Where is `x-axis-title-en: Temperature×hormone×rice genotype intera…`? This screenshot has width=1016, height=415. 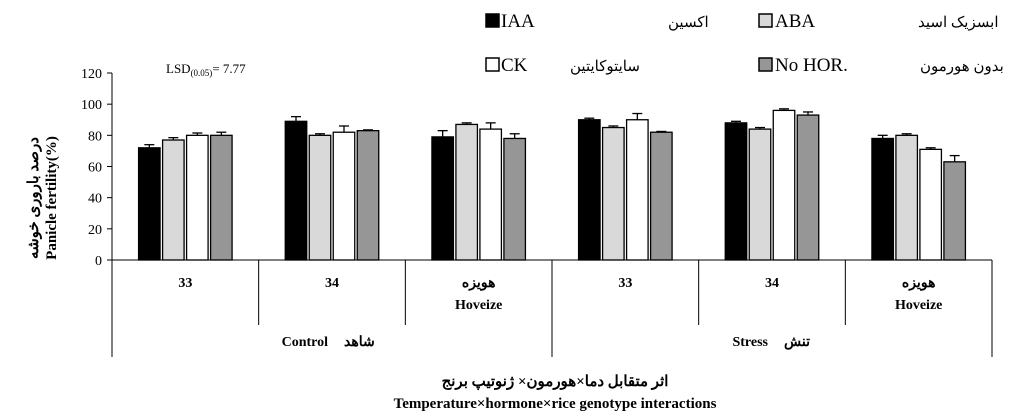 x-axis-title-en: Temperature×hormone×rice genotype intera… is located at coordinates (555, 404).